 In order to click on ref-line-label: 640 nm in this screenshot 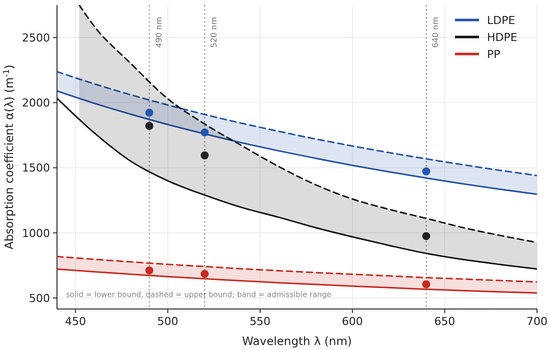, I will do `click(435, 32)`.